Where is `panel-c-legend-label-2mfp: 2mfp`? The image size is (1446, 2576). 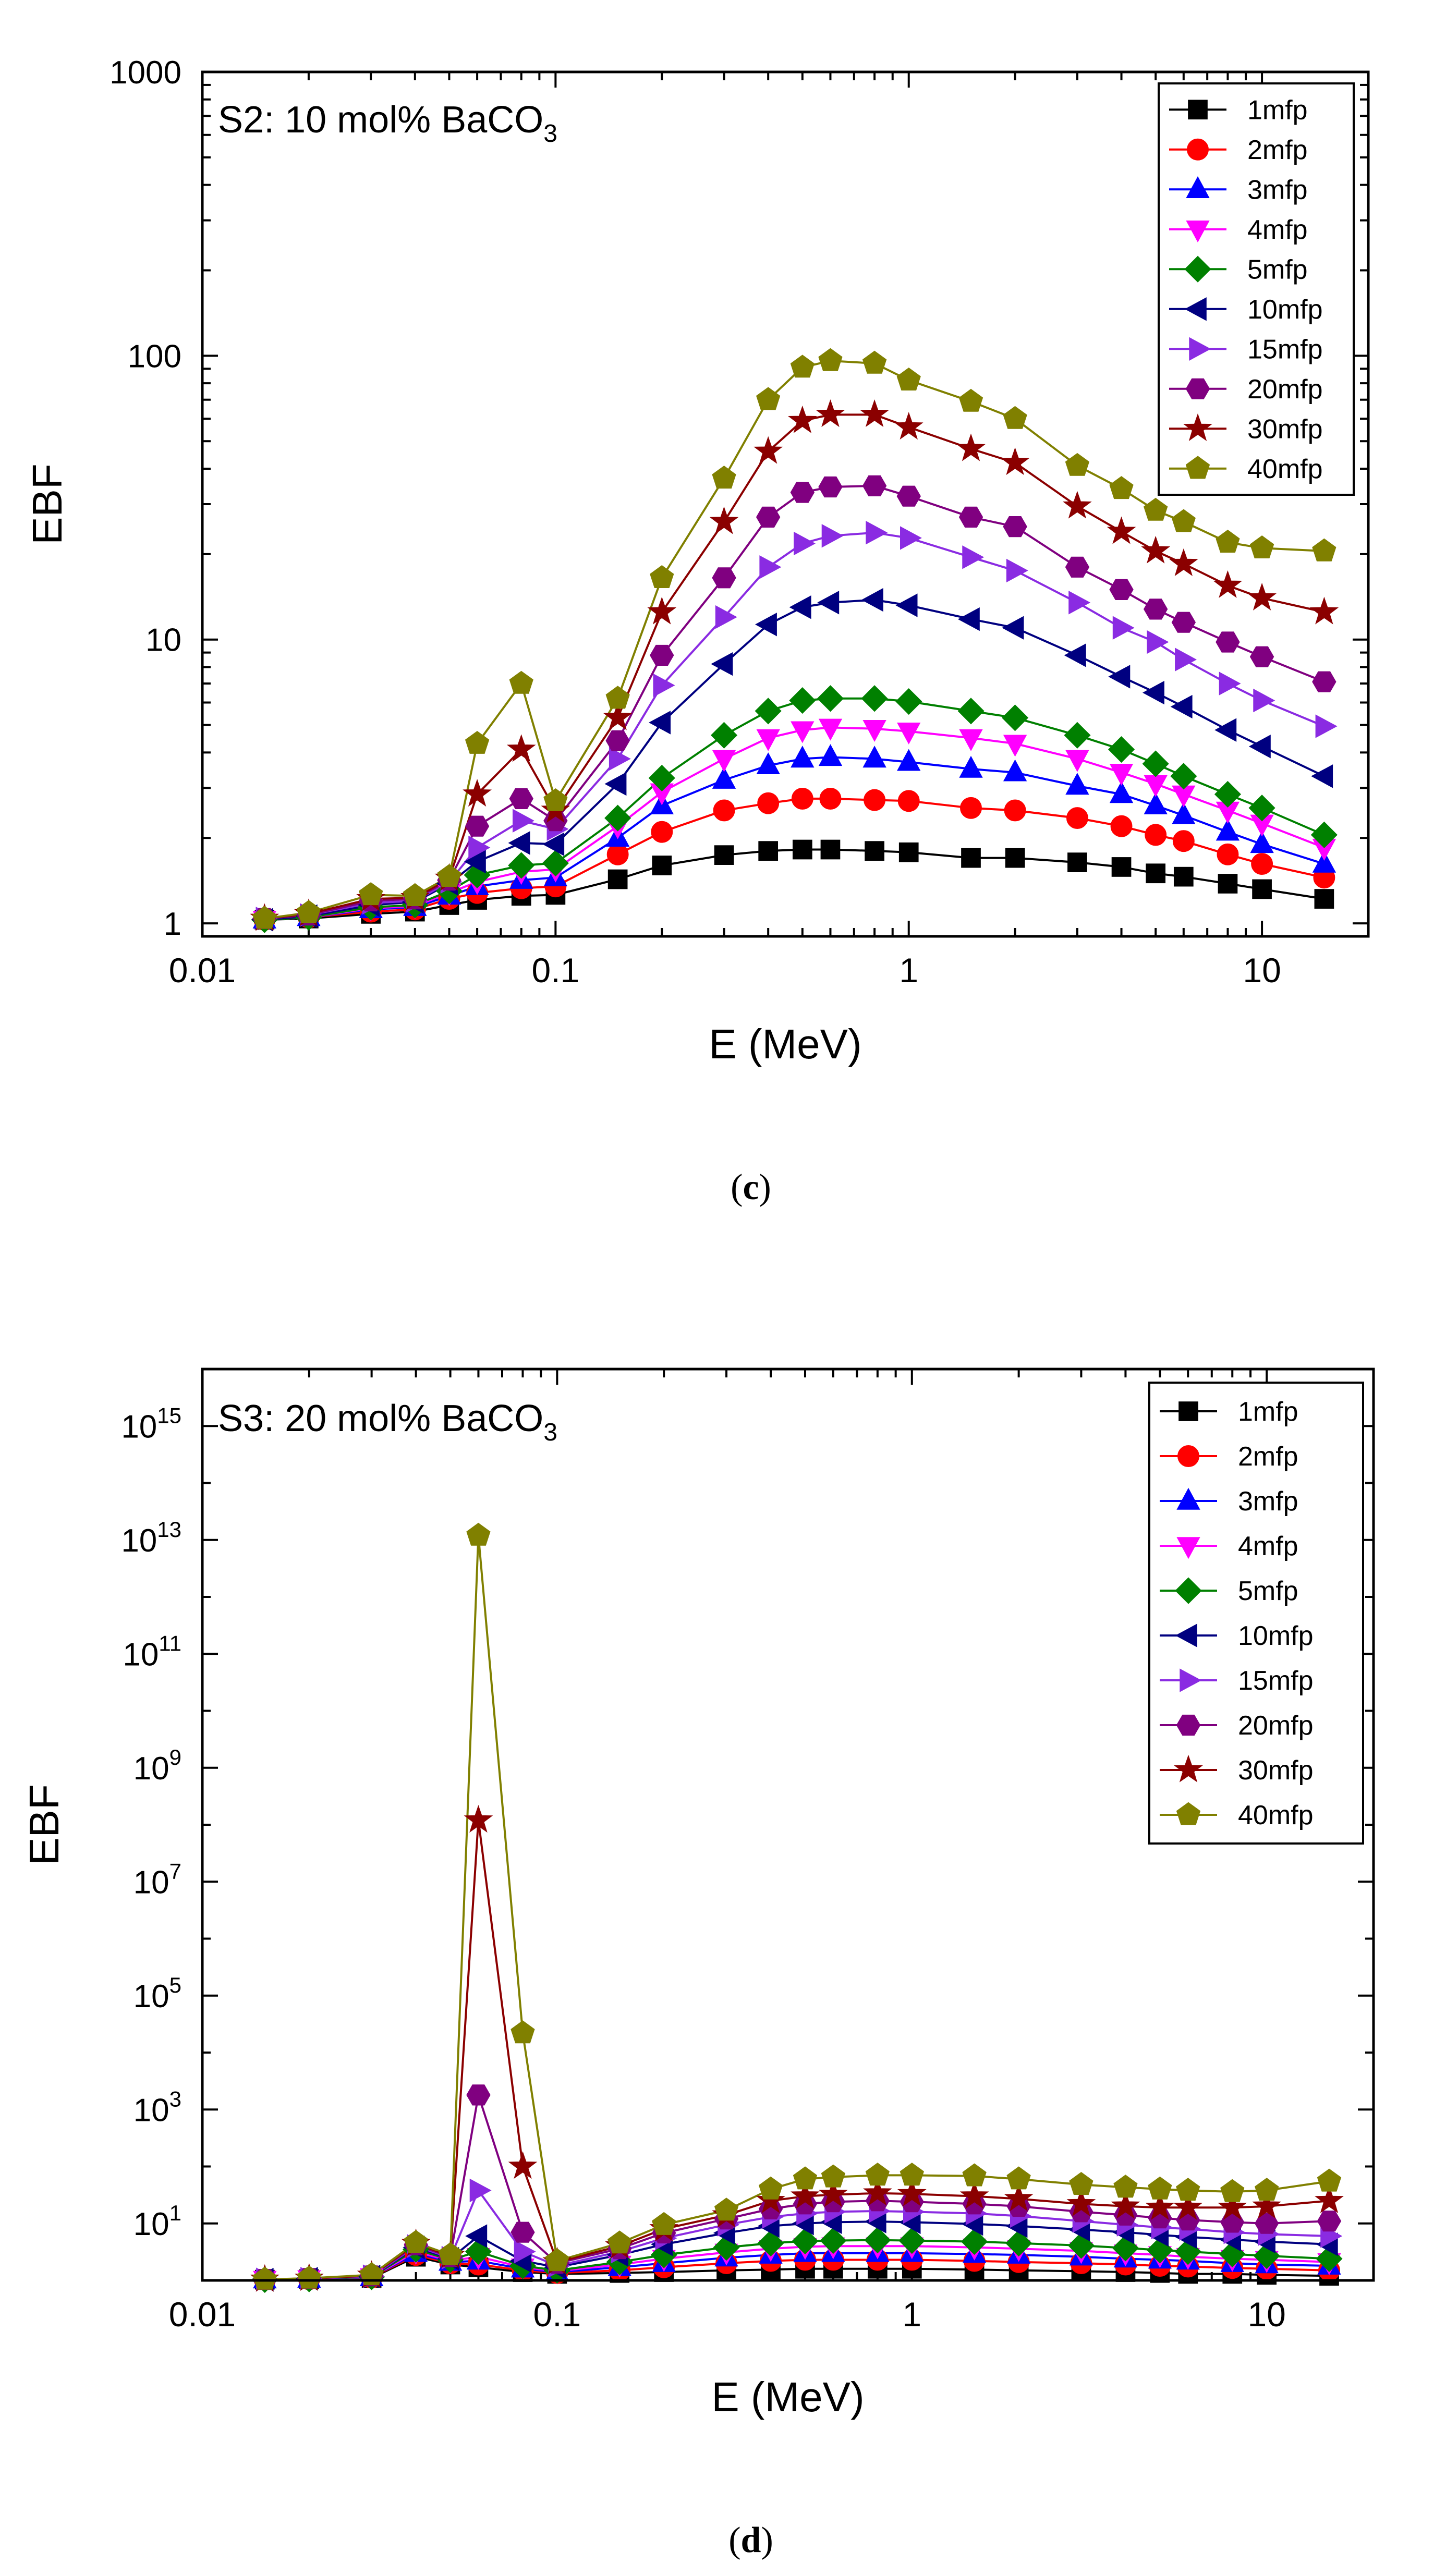
panel-c-legend-label-2mfp: 2mfp is located at coordinates (1277, 150).